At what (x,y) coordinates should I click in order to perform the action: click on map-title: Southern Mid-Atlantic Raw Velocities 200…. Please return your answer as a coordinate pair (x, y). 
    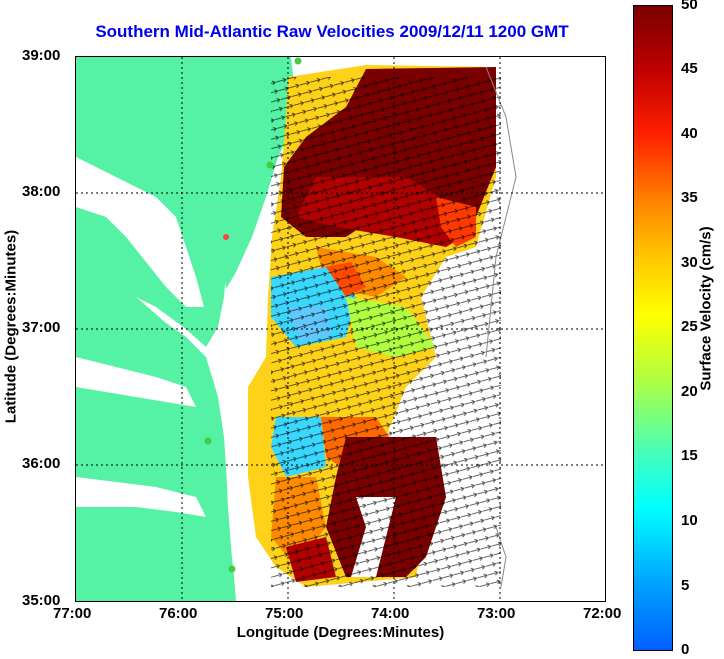
    Looking at the image, I should click on (332, 31).